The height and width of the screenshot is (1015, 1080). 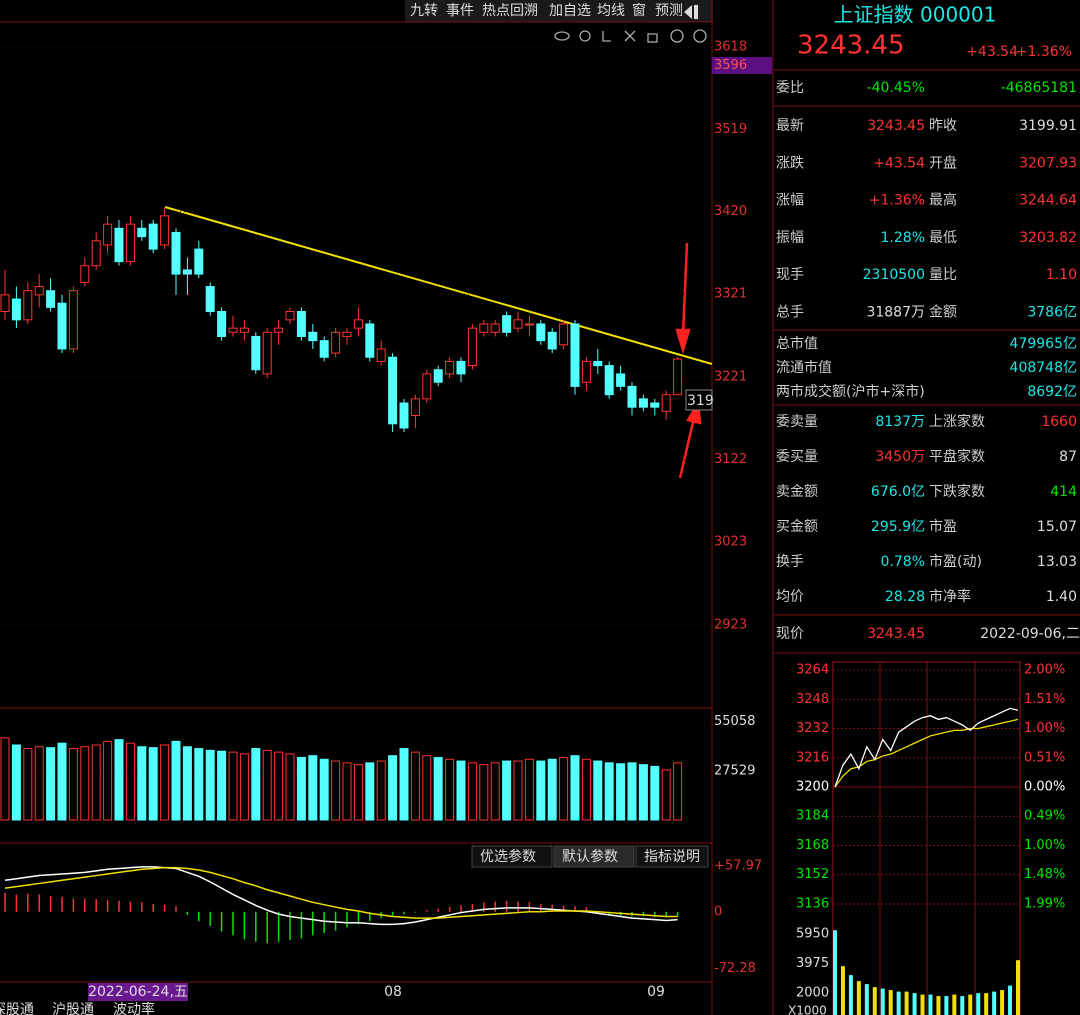 I want to click on label: 最高, so click(x=943, y=200).